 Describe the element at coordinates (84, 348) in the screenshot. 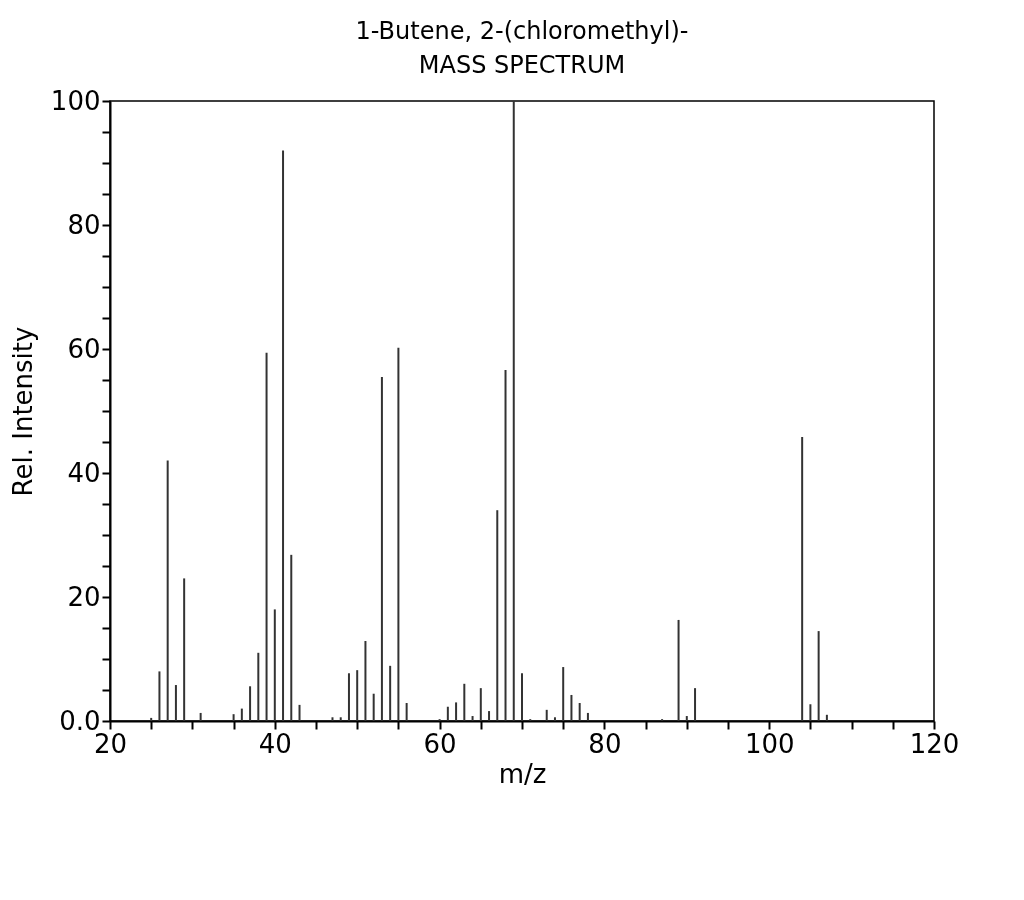

I see `y-tick-label: 60` at that location.